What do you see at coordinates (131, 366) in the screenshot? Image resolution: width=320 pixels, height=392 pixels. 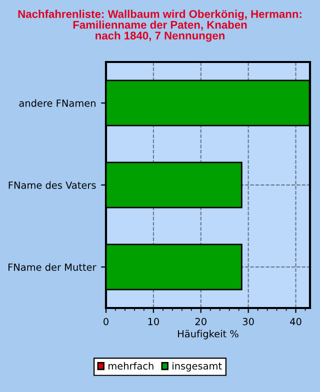 I see `legend-label: mehrfach` at bounding box center [131, 366].